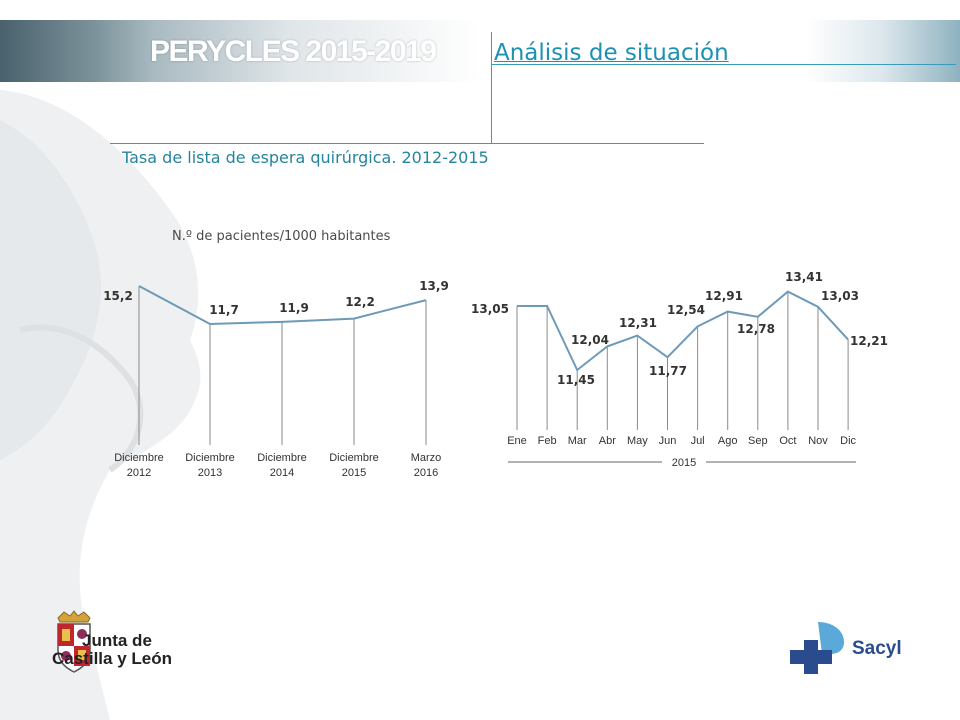 The image size is (960, 720). I want to click on chart2-category-label: Dic, so click(848, 441).